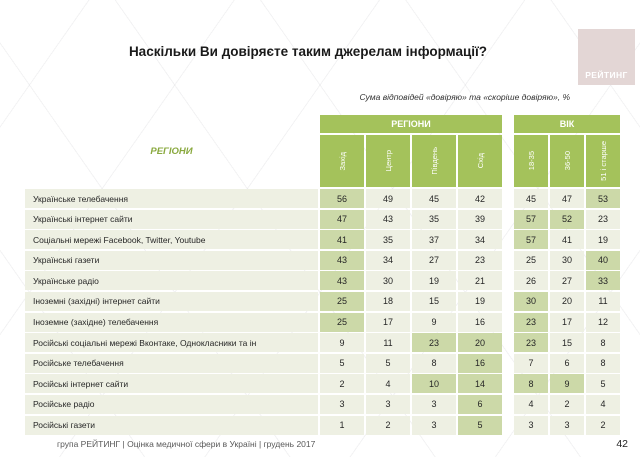 The height and width of the screenshot is (457, 640). I want to click on row-label: Російські газети, so click(171, 425).